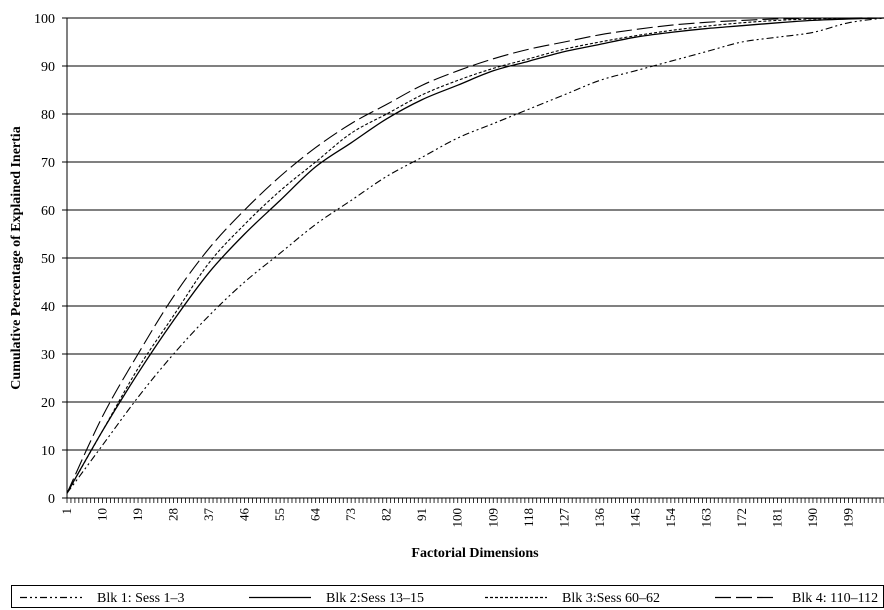  I want to click on x-tick-label: 82, so click(386, 514).